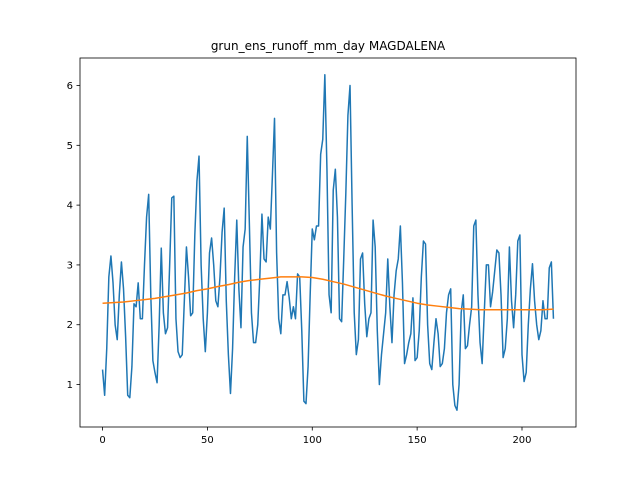 Image resolution: width=640 pixels, height=480 pixels. What do you see at coordinates (70, 265) in the screenshot?
I see `y-tick-label: 3` at bounding box center [70, 265].